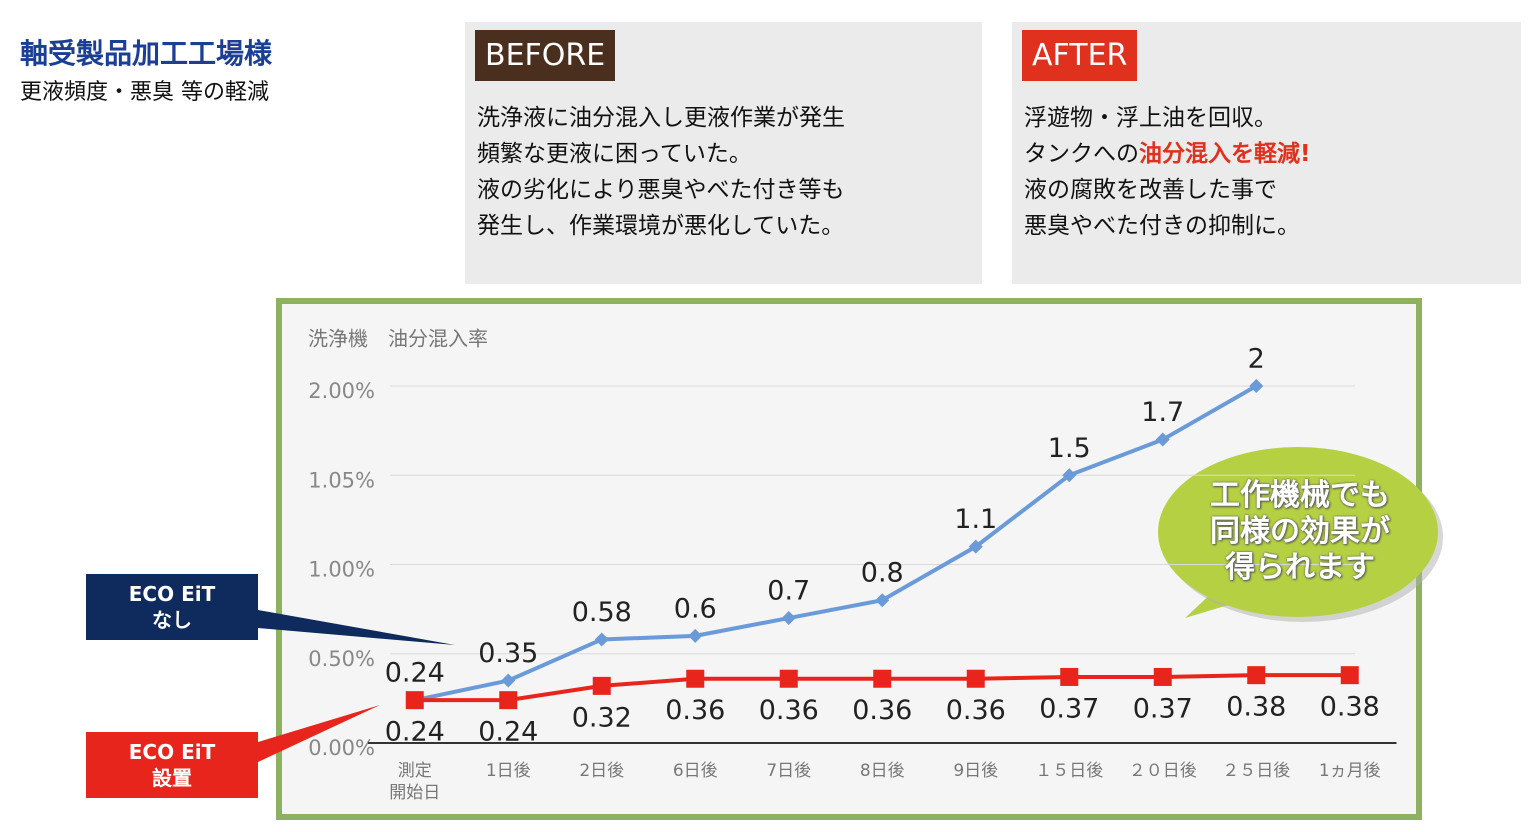 The image size is (1532, 832). Describe the element at coordinates (172, 607) in the screenshot. I see `legend-entry: ECO EiT なし` at that location.